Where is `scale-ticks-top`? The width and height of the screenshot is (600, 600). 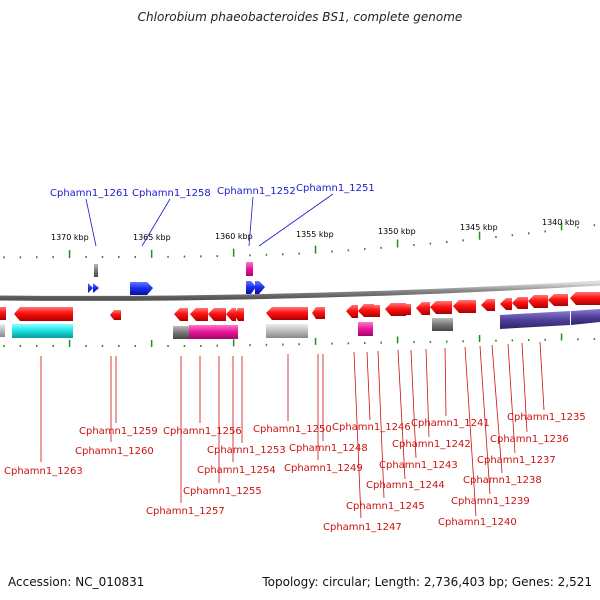
scale-ticks-top is located at coordinates (299, 240).